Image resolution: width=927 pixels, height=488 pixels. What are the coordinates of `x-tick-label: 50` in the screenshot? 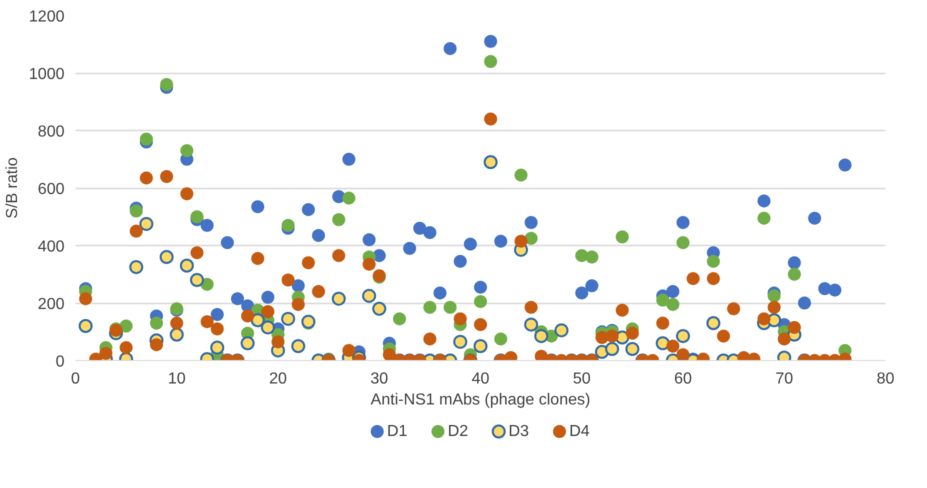 It's located at (581, 379).